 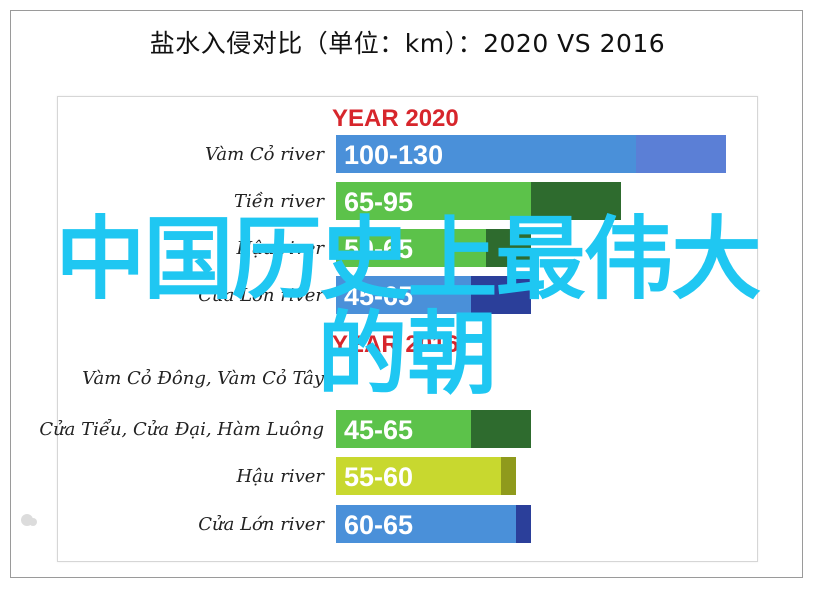 I want to click on bar-value-label: 100-130, so click(x=393, y=155).